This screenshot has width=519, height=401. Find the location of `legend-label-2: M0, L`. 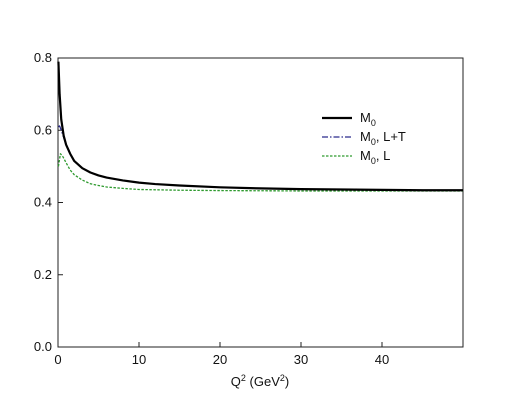

legend-label-2: M0, L is located at coordinates (375, 157).